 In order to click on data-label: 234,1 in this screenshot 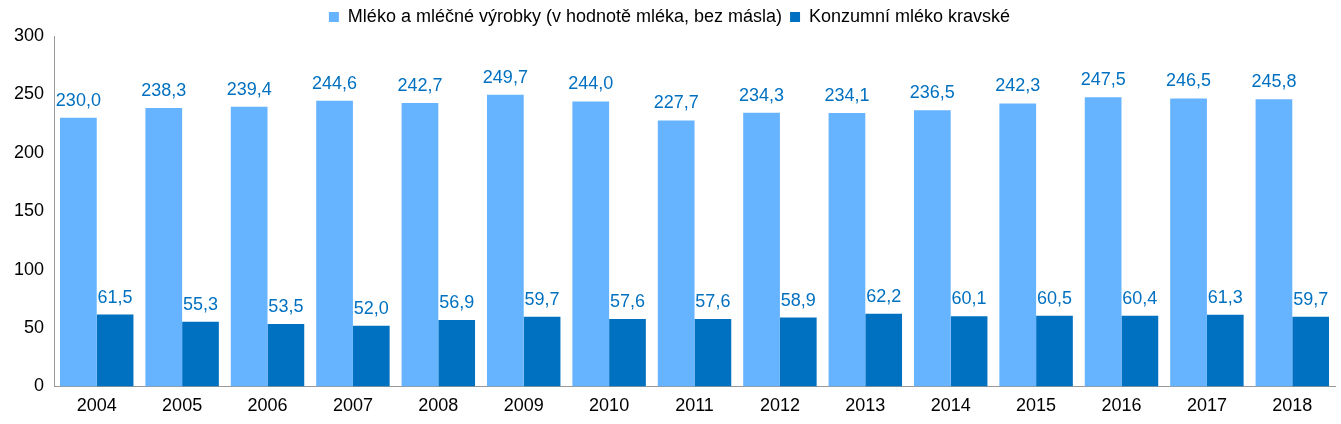, I will do `click(847, 94)`.